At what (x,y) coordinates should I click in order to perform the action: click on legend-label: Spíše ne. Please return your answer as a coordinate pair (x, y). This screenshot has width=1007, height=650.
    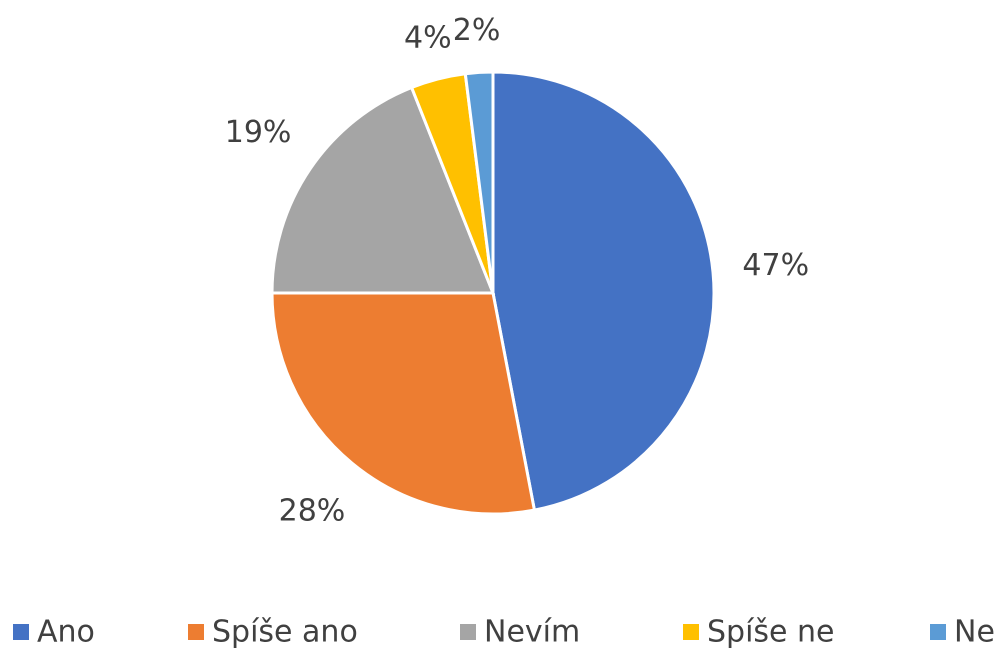
    Looking at the image, I should click on (771, 632).